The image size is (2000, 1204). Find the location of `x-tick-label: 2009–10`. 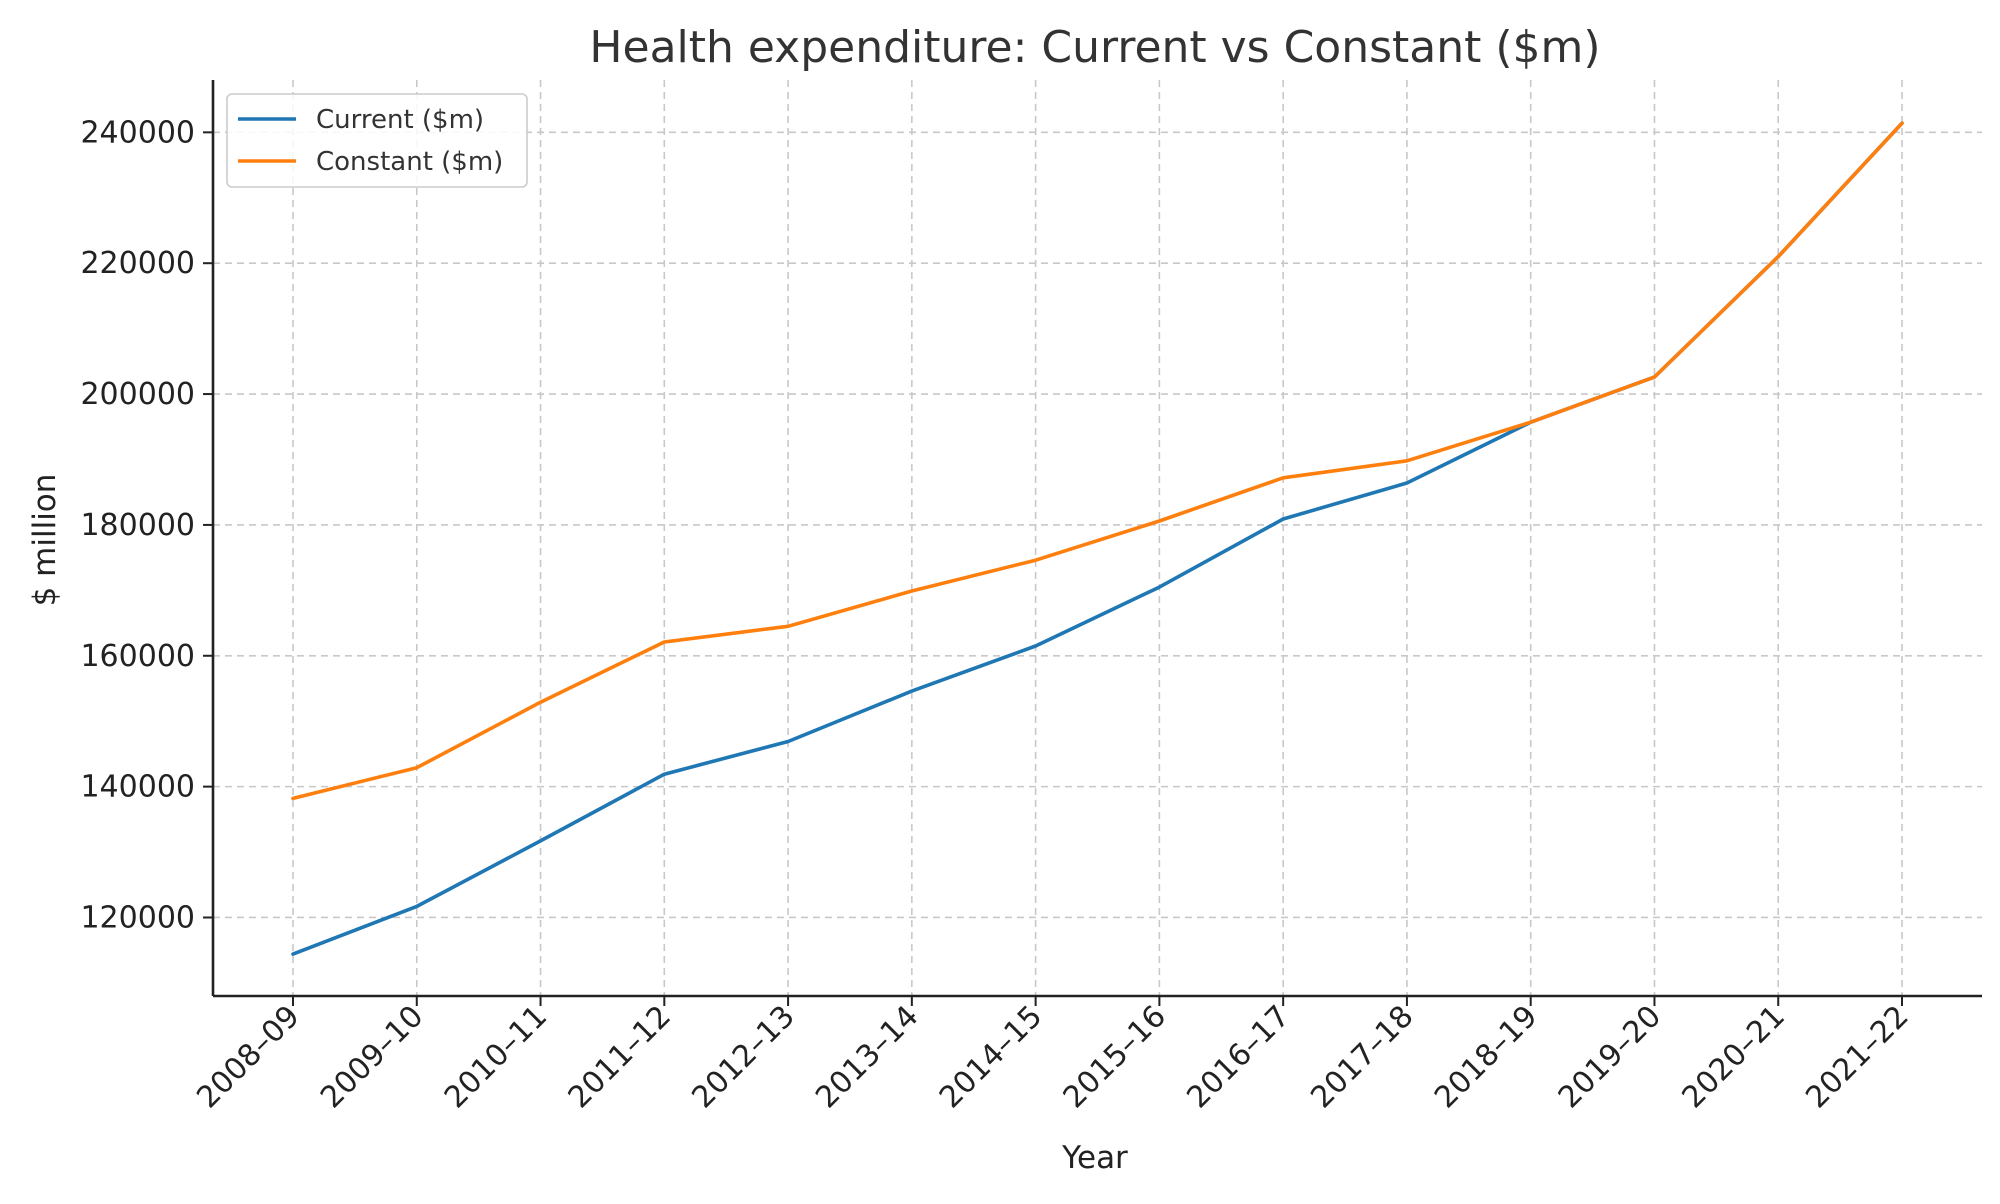

x-tick-label: 2009–10 is located at coordinates (372, 1057).